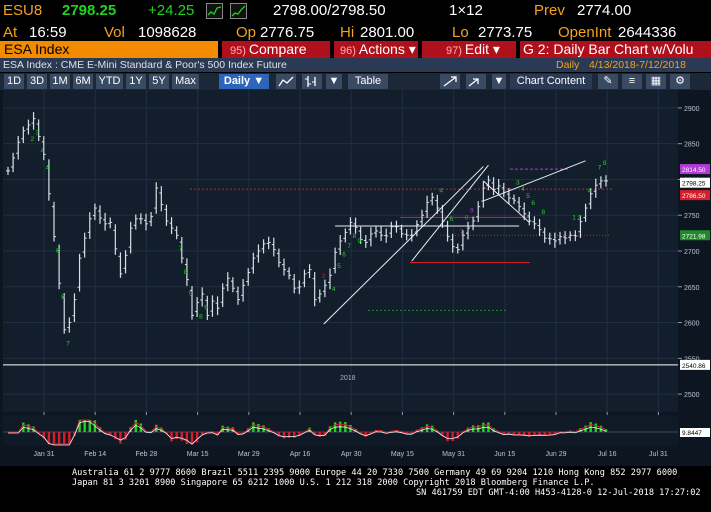  I want to click on contract-icon, so click(476, 81).